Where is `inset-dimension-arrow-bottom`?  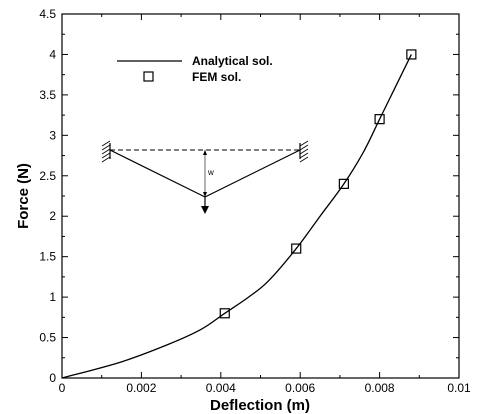 inset-dimension-arrow-bottom is located at coordinates (205, 194).